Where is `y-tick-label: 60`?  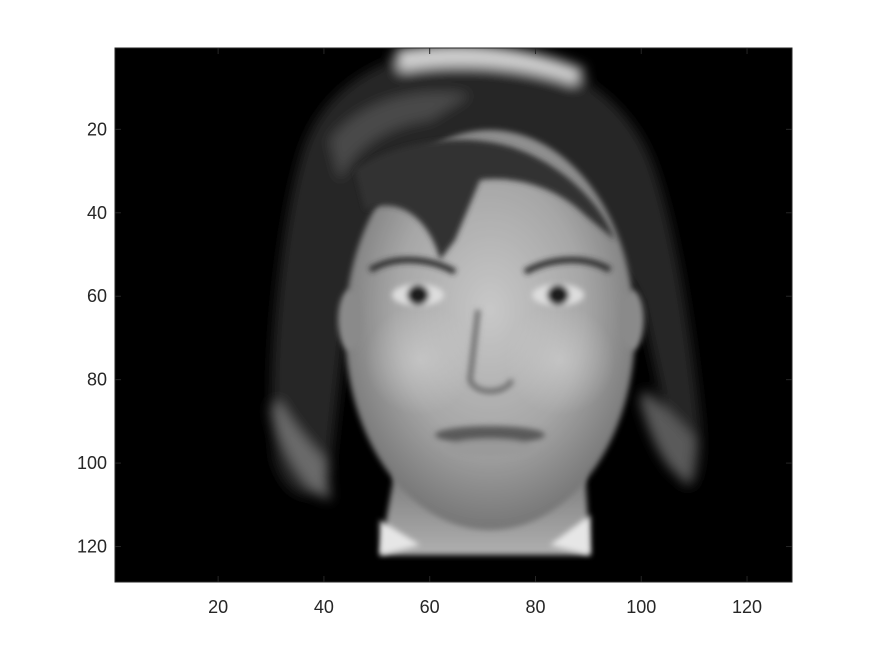
y-tick-label: 60 is located at coordinates (97, 296).